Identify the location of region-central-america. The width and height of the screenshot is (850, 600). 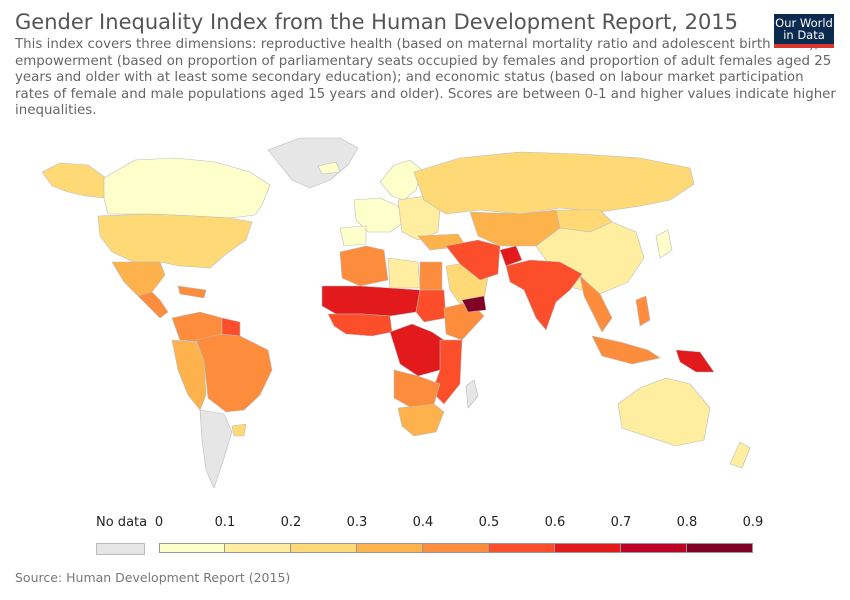
(153, 305).